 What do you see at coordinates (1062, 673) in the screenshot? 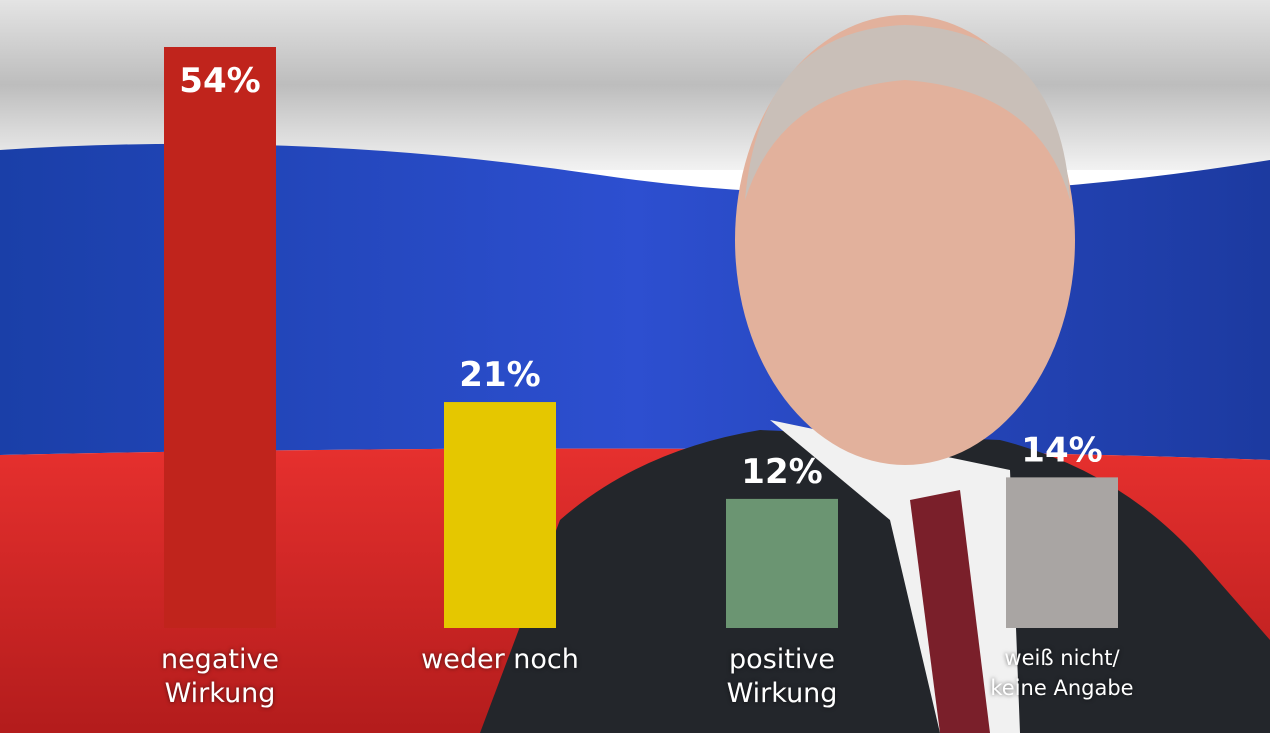
I see `category-label: weiß nicht/ keine Angabe` at bounding box center [1062, 673].